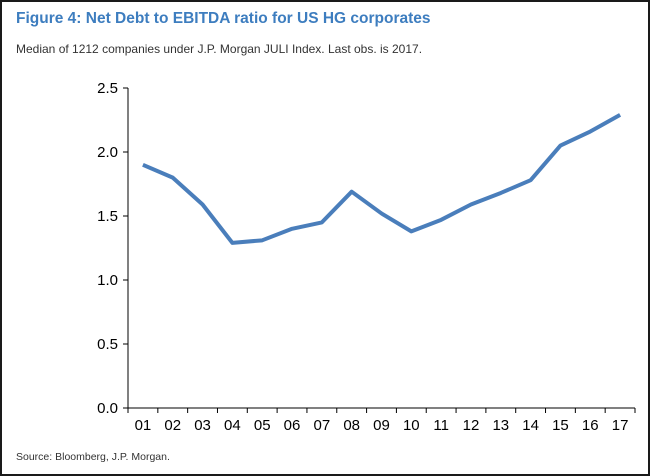 The height and width of the screenshot is (476, 650). Describe the element at coordinates (107, 280) in the screenshot. I see `y-tick-label: 1.0` at that location.